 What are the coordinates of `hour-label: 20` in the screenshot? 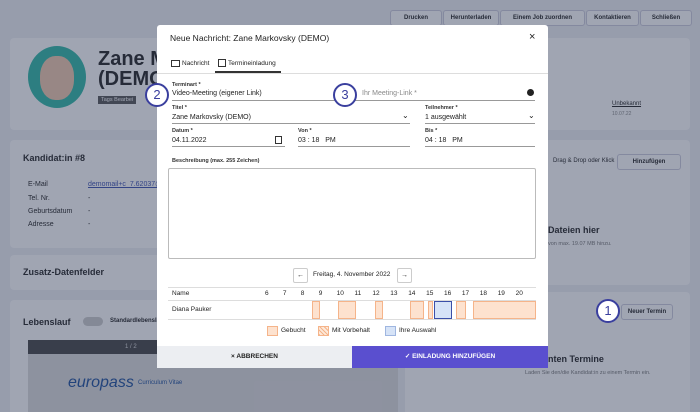 It's located at (519, 293).